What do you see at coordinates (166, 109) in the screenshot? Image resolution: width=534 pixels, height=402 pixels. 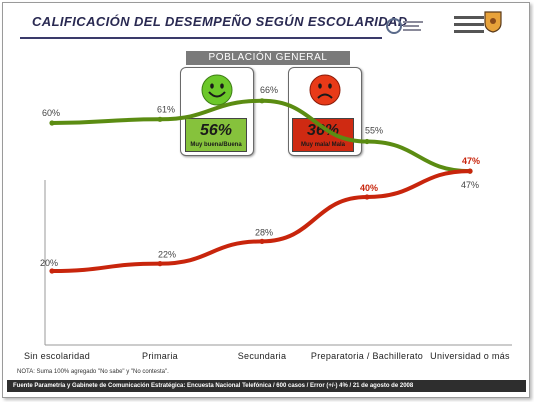 I see `data-label: 61%` at bounding box center [166, 109].